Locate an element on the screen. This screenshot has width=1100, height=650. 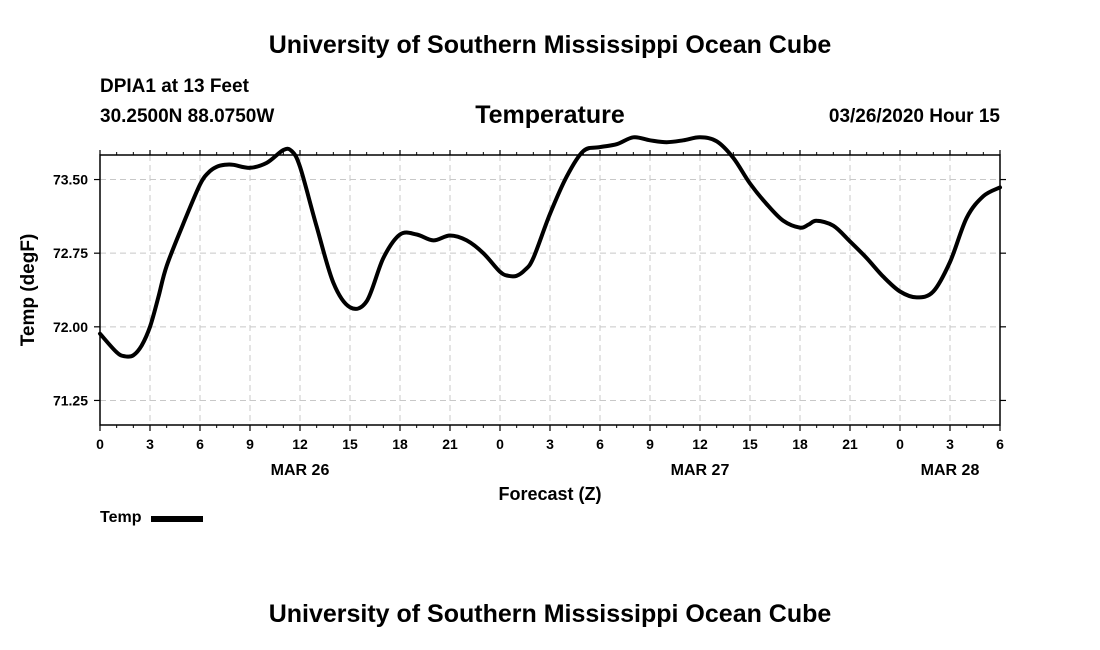
y-axis-label: Temp (degF) is located at coordinates (28, 290).